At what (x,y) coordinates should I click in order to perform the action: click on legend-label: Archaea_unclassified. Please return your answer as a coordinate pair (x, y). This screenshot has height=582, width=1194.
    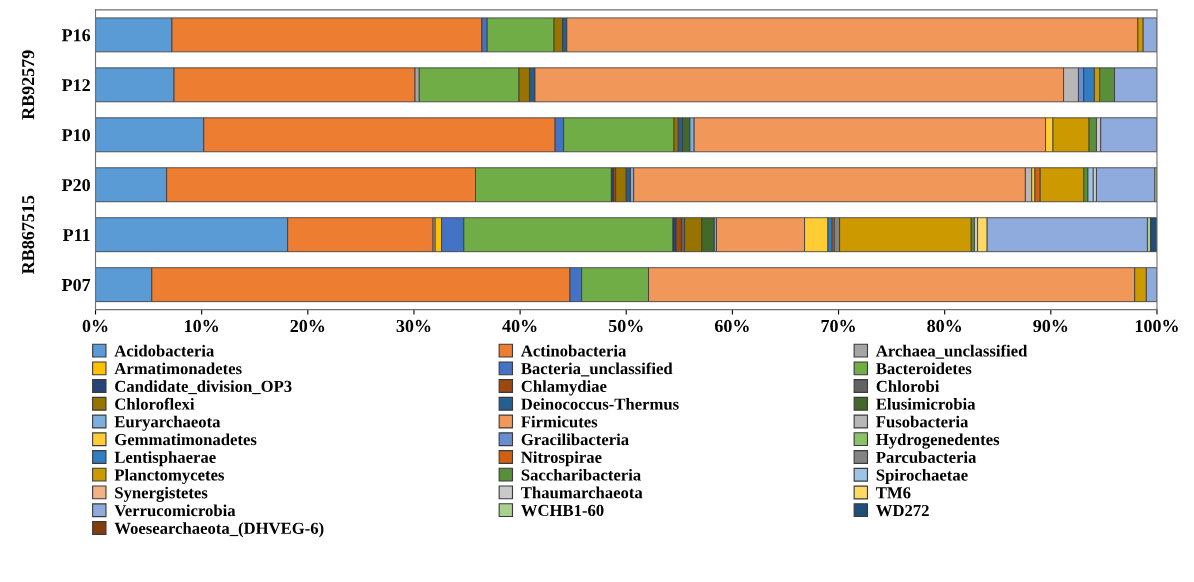
    Looking at the image, I should click on (951, 351).